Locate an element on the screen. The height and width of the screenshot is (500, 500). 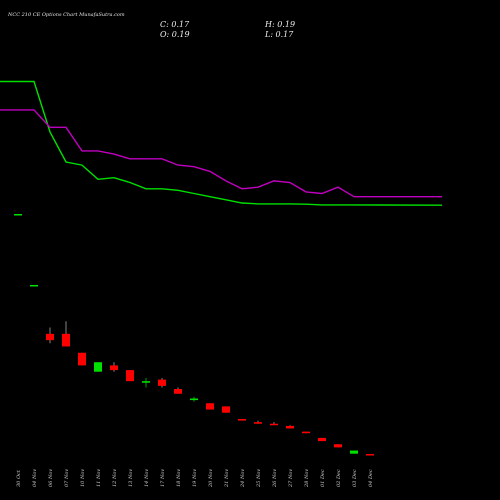
x-tick-label: 04 Dec is located at coordinates (371, 478).